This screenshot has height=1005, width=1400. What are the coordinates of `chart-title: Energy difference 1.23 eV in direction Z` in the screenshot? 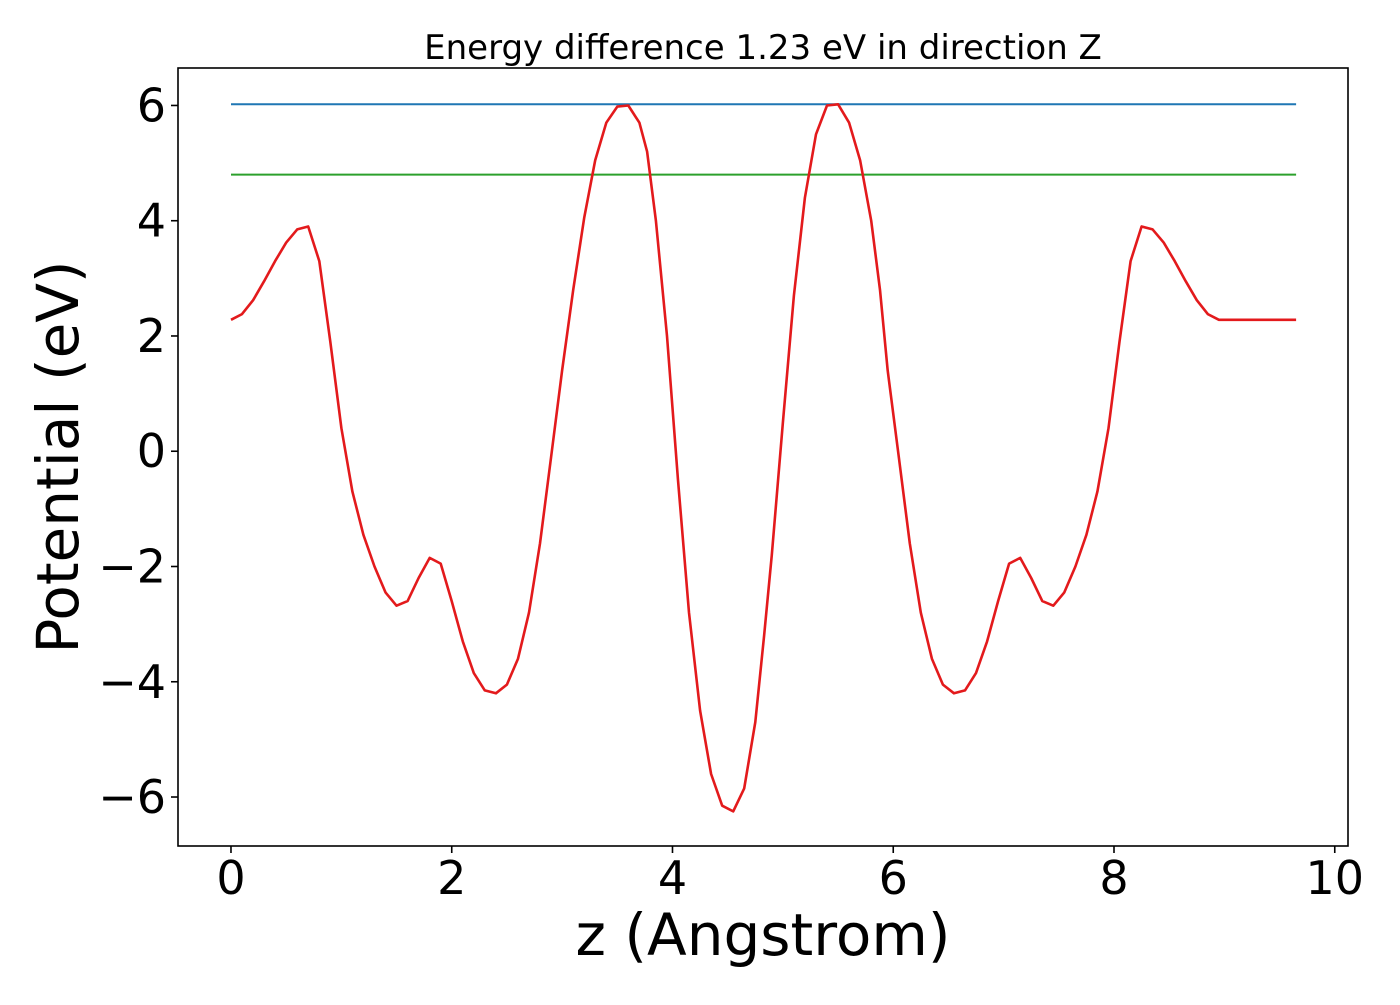 It's located at (763, 48).